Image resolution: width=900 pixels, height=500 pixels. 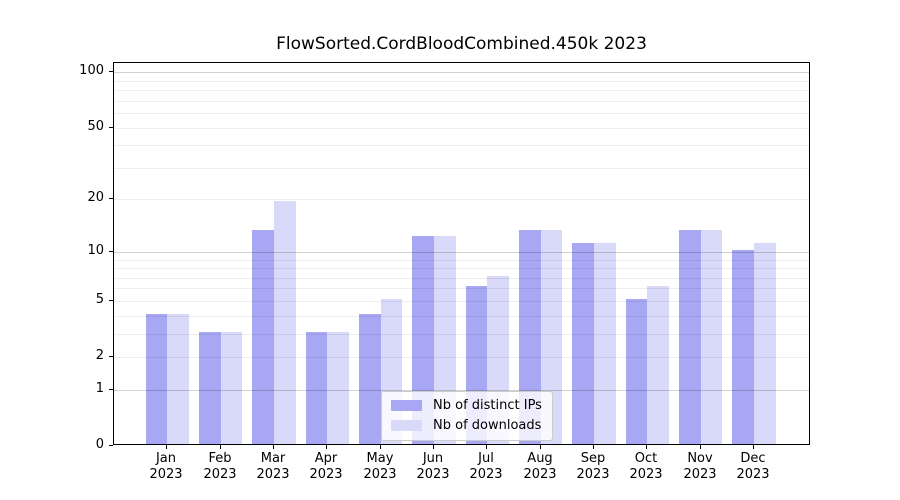 I want to click on legend-item-downloads: Nb of downloads, so click(x=466, y=425).